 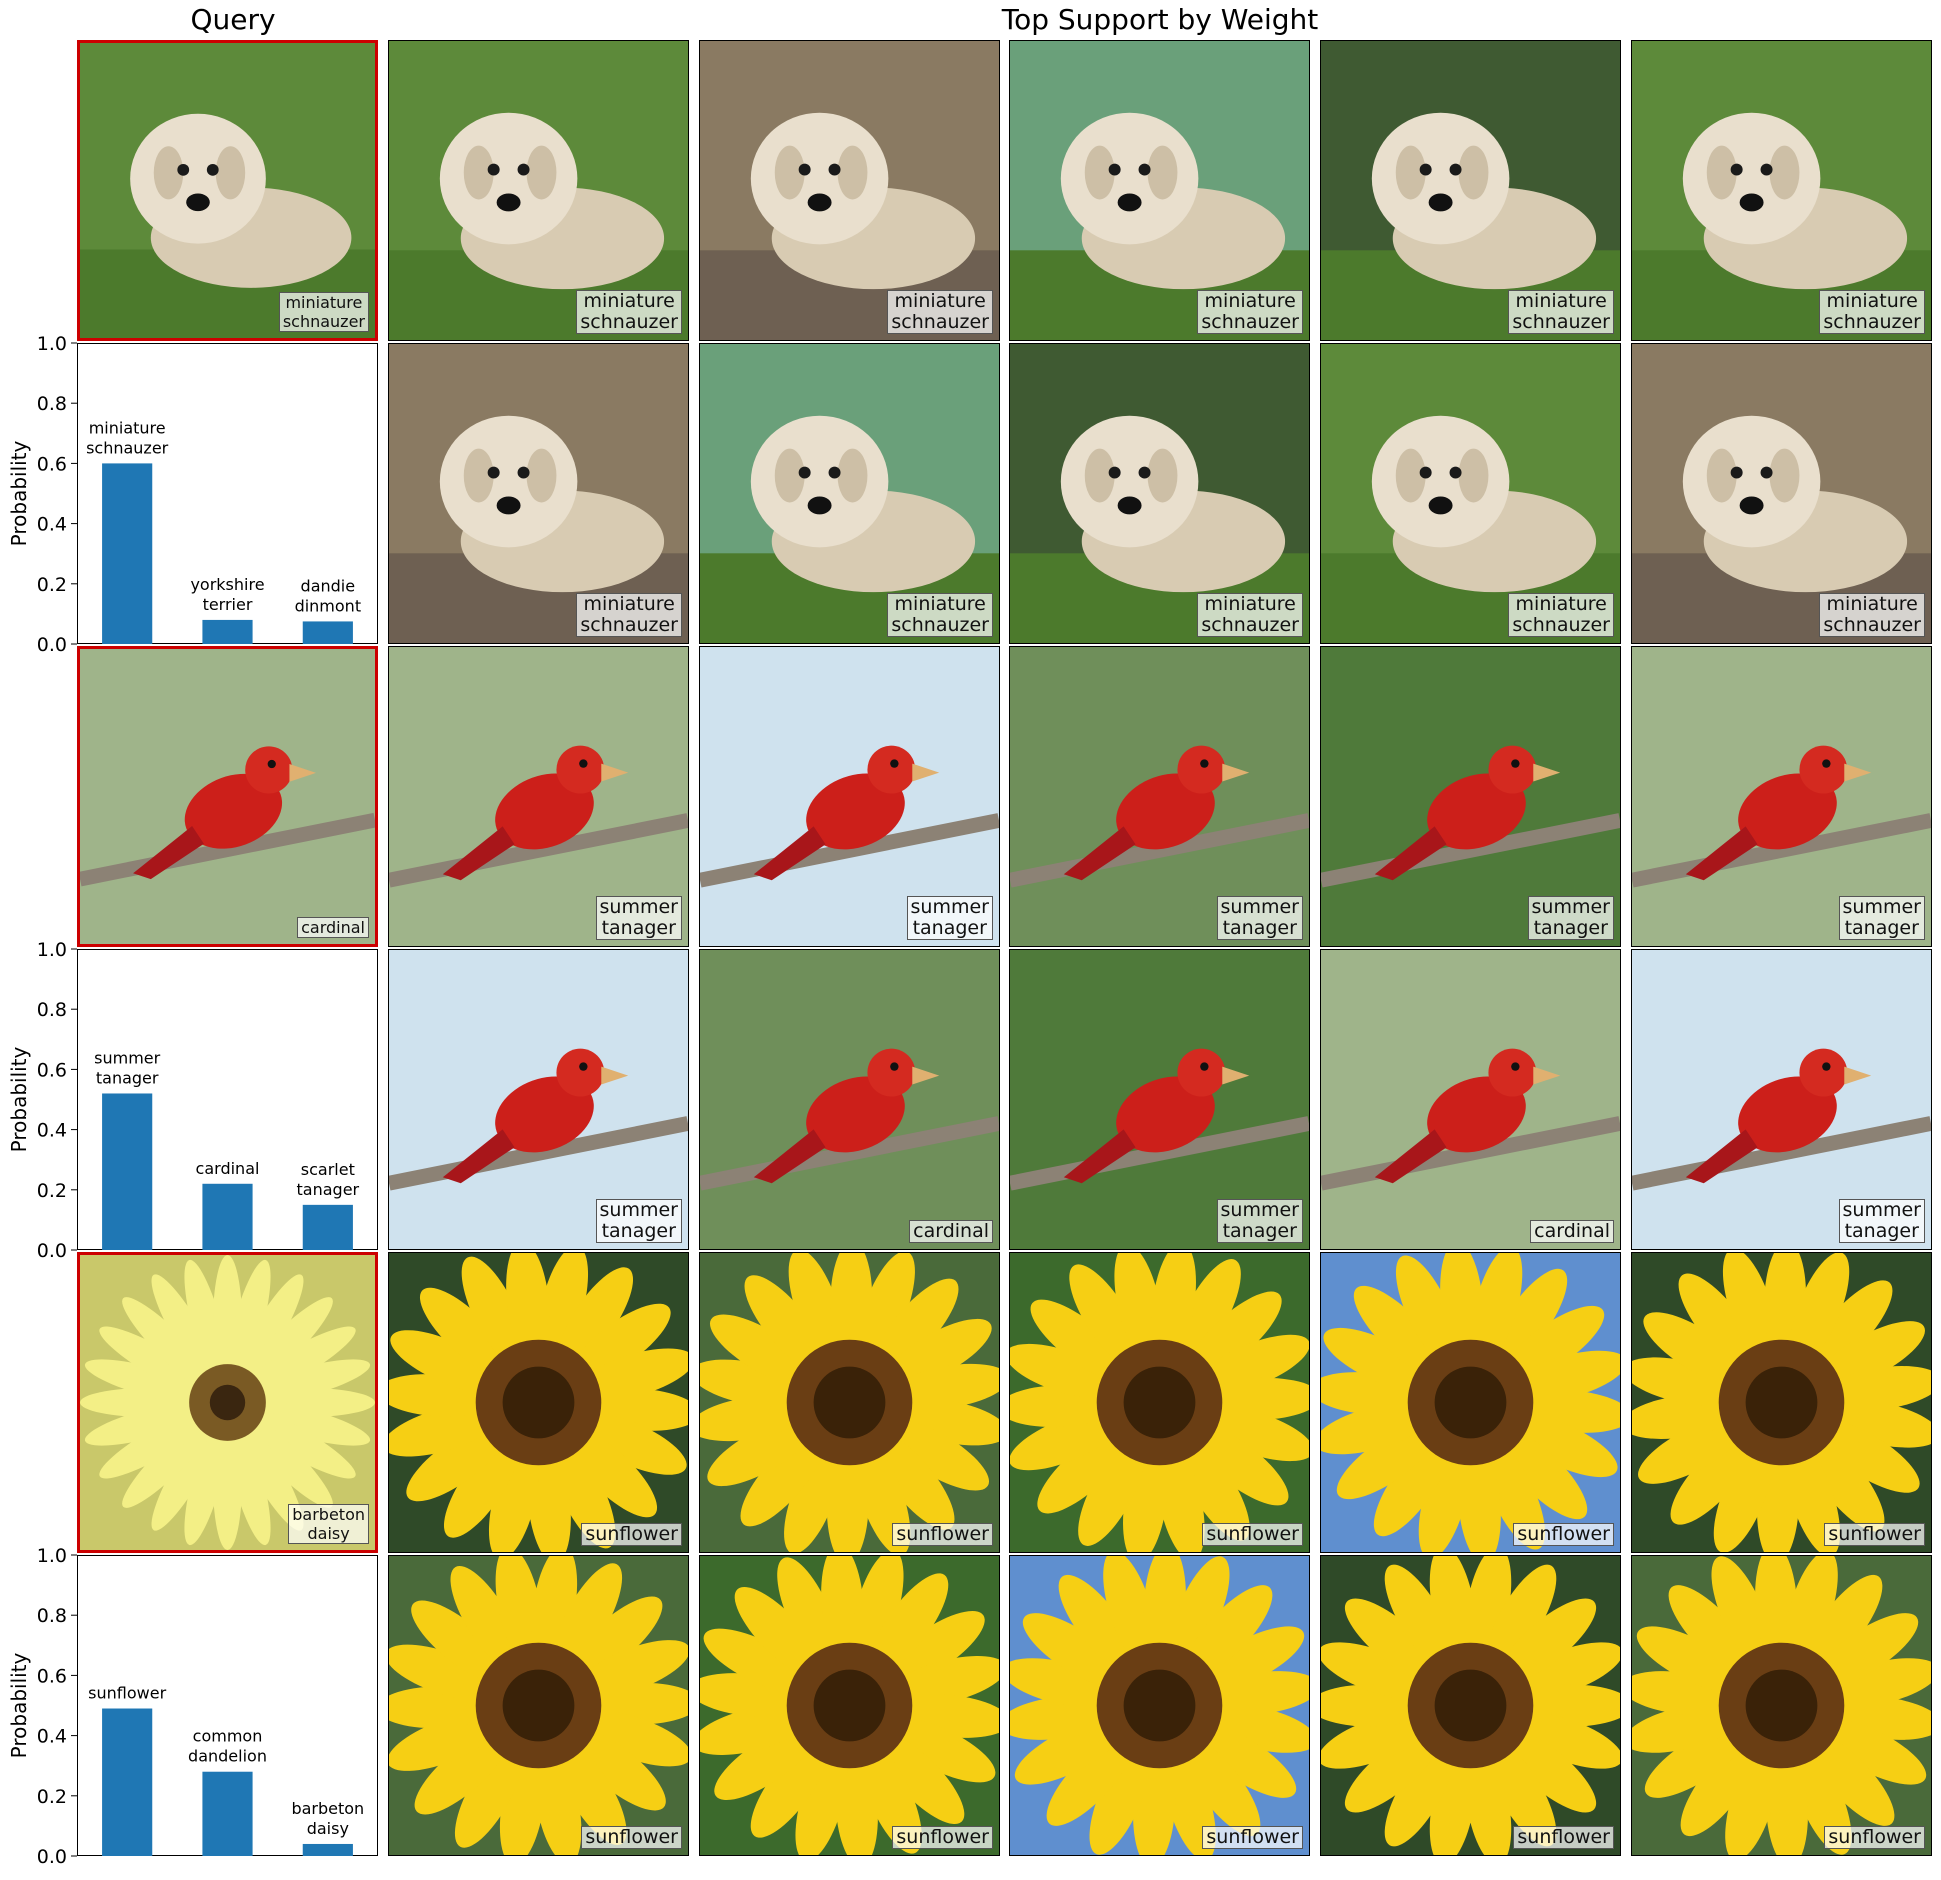 I want to click on bar-label: dandie, so click(x=328, y=585).